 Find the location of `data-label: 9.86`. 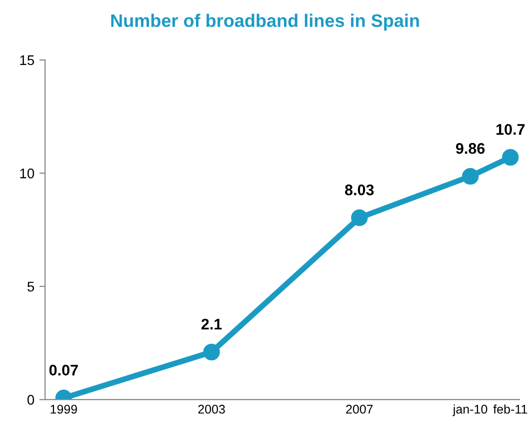

data-label: 9.86 is located at coordinates (470, 148).